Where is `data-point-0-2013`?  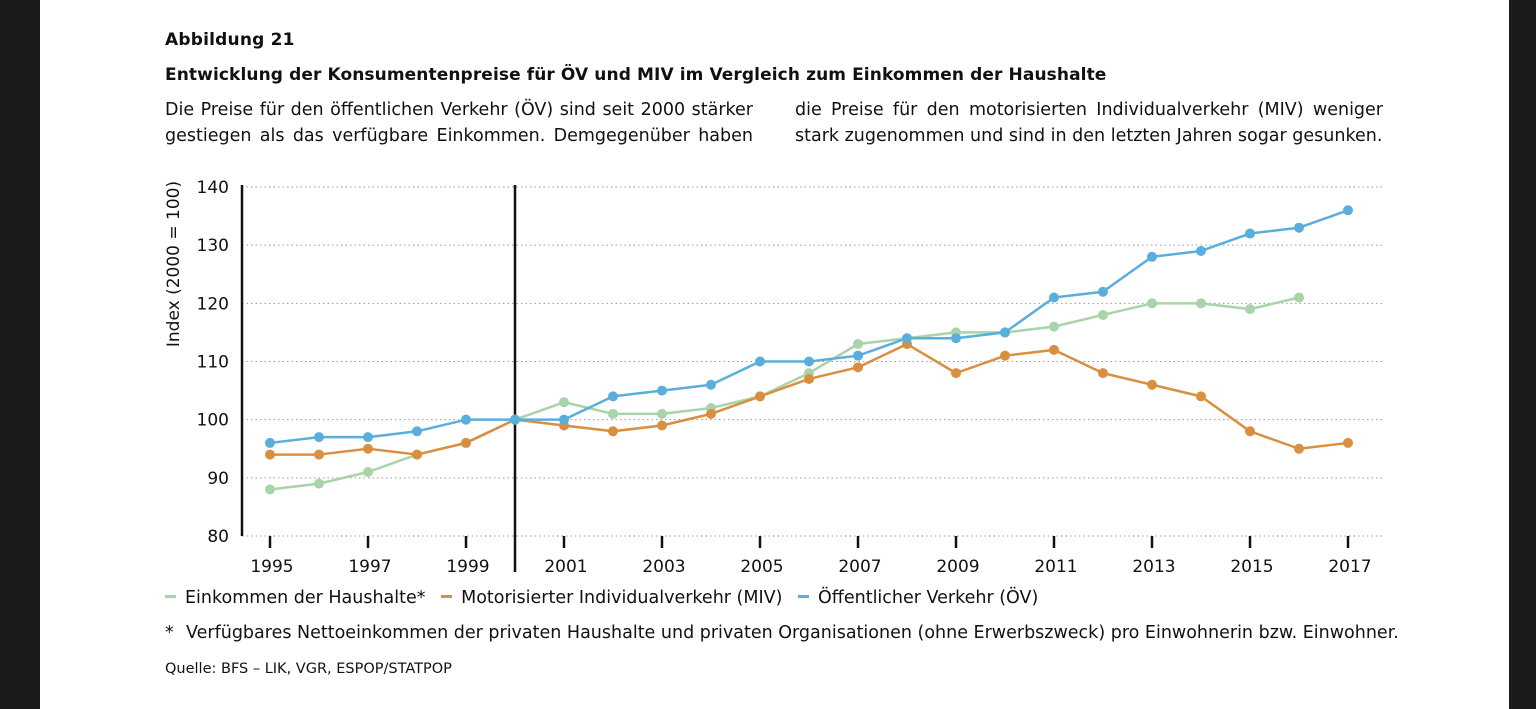 data-point-0-2013 is located at coordinates (1152, 303).